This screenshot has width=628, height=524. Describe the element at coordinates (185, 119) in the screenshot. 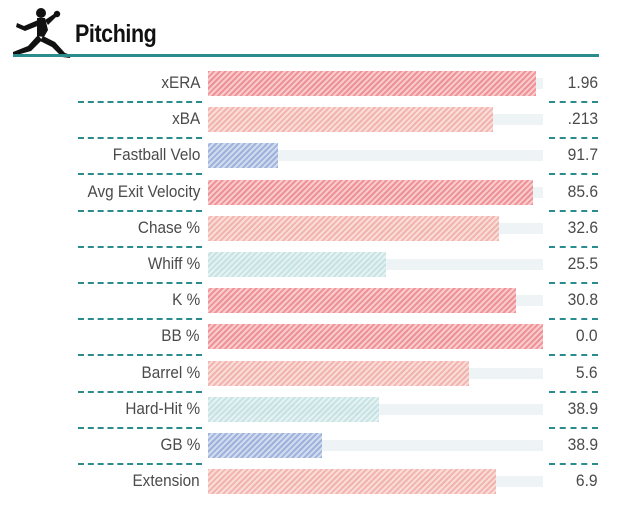

I see `category-label: xBA` at that location.